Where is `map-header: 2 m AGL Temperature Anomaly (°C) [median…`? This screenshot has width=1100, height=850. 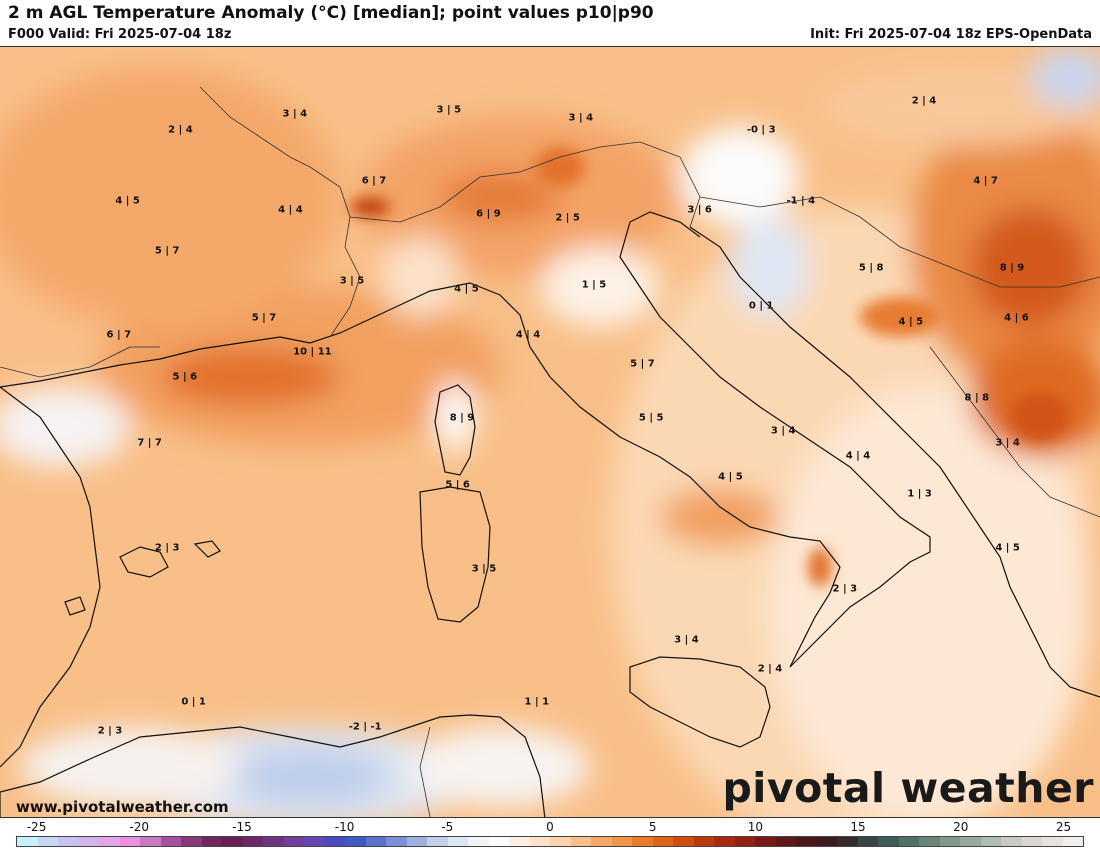
map-header: 2 m AGL Temperature Anomaly (°C) [median… is located at coordinates (550, 23).